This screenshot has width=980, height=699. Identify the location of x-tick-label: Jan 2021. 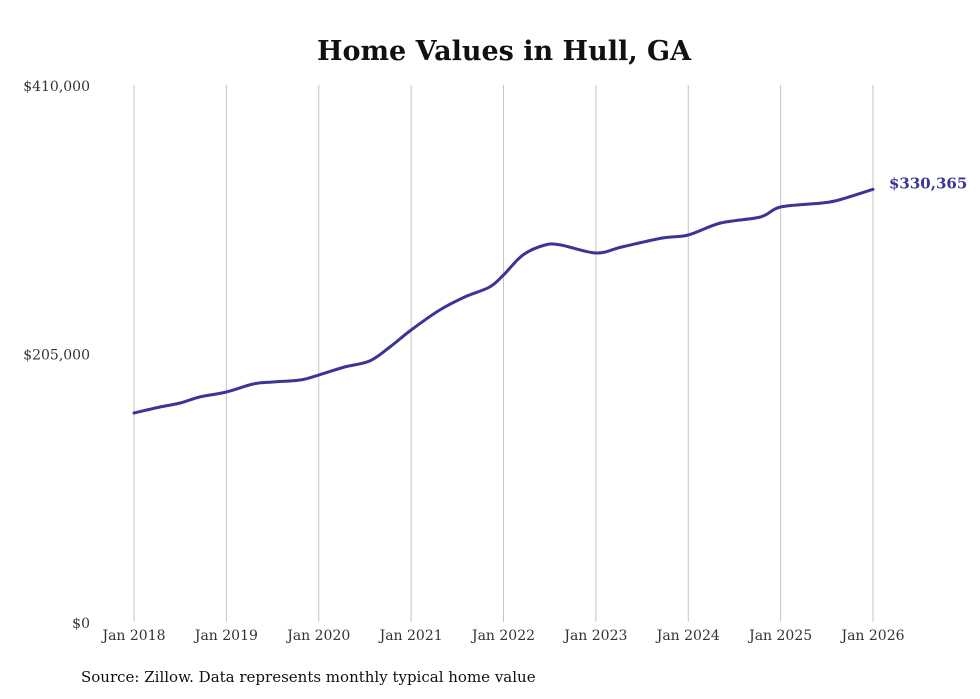
(410, 636).